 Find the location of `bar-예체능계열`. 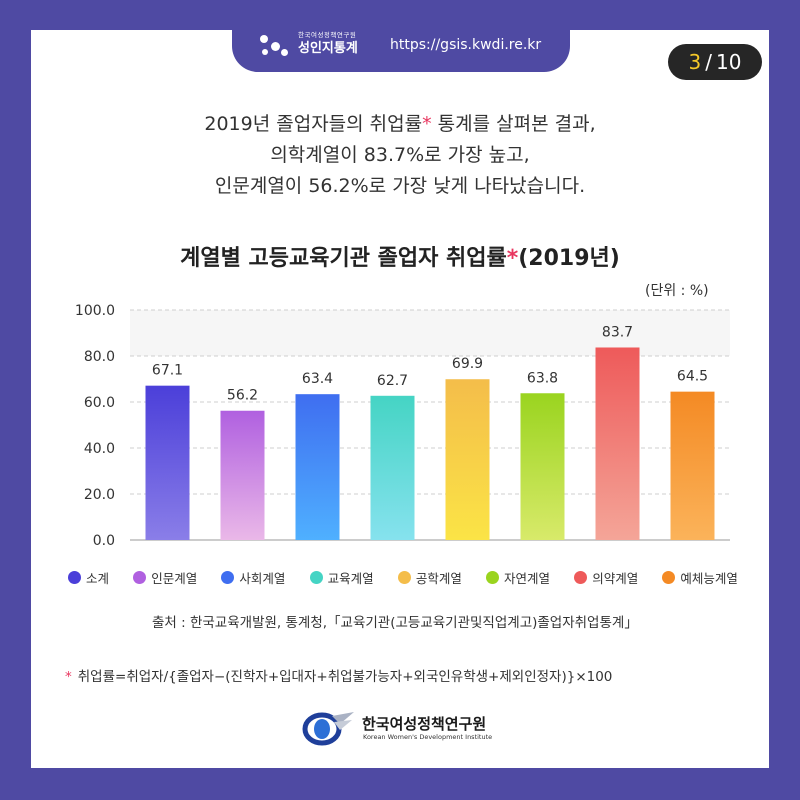

bar-예체능계열 is located at coordinates (692, 465).